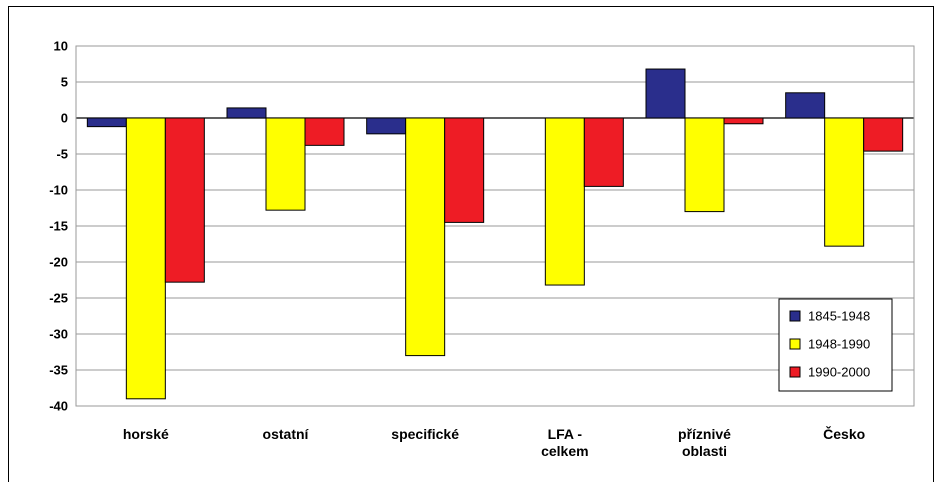 The image size is (945, 483). I want to click on y-tick-label: -15, so click(58, 226).